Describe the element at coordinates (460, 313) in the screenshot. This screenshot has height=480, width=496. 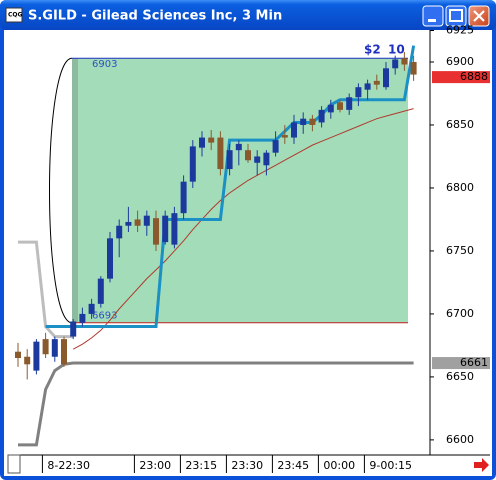
I see `y-tick-label: 6700` at that location.